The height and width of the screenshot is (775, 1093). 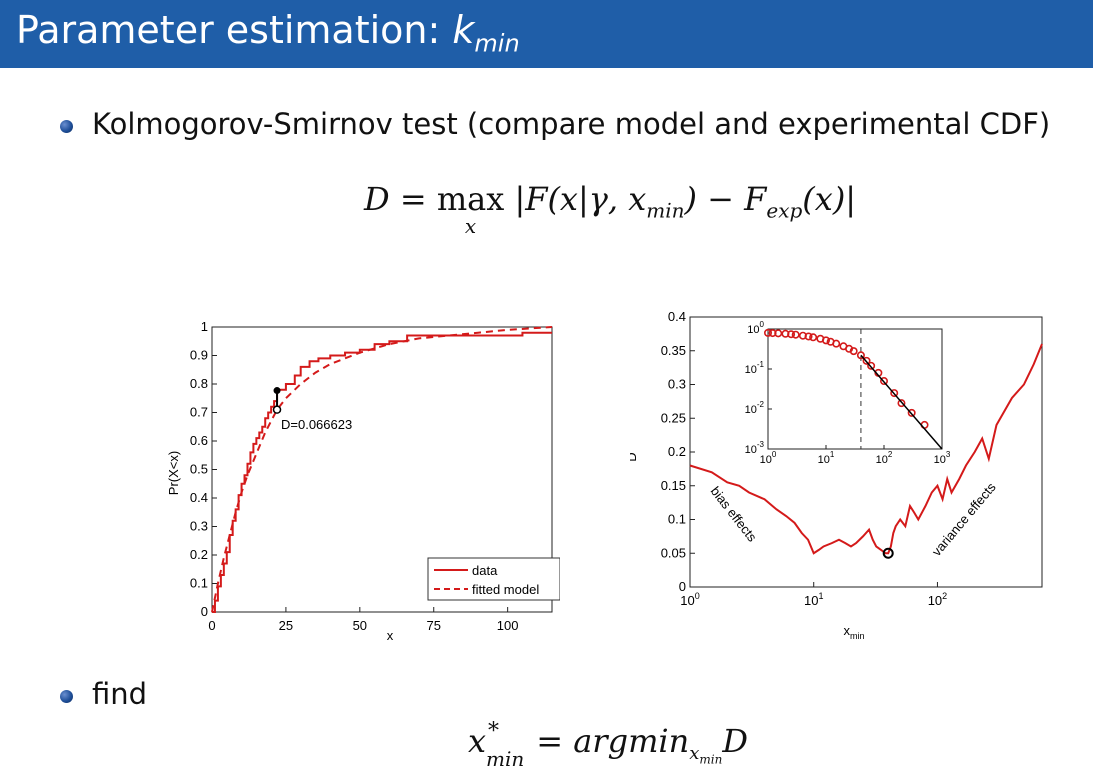 I want to click on eq1-end: (x)|, so click(x=829, y=199).